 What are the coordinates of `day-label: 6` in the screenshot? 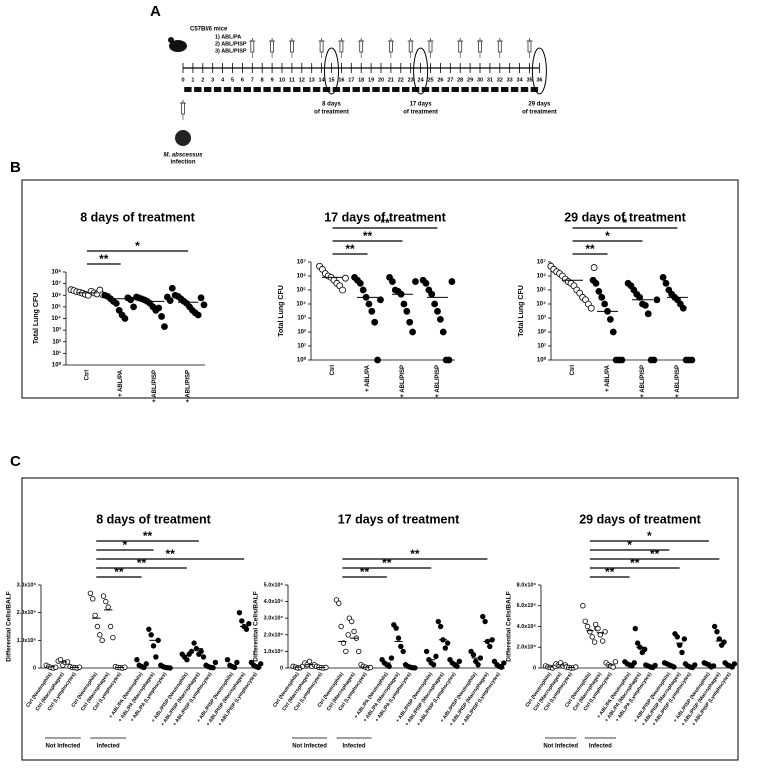 It's located at (242, 80).